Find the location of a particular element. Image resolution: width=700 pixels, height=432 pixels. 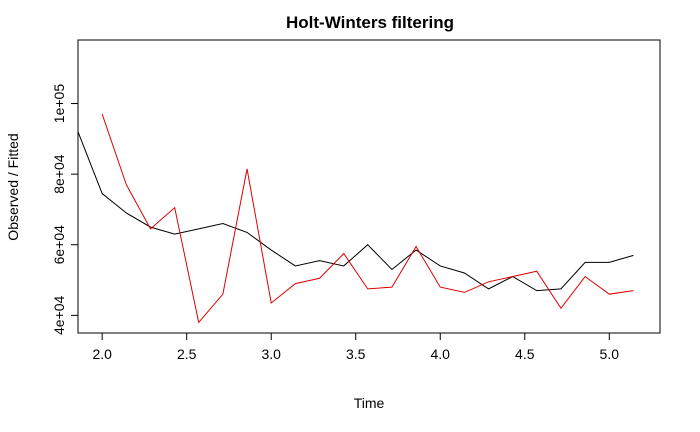

y-axis-label: Observed / Fitted is located at coordinates (13, 186).